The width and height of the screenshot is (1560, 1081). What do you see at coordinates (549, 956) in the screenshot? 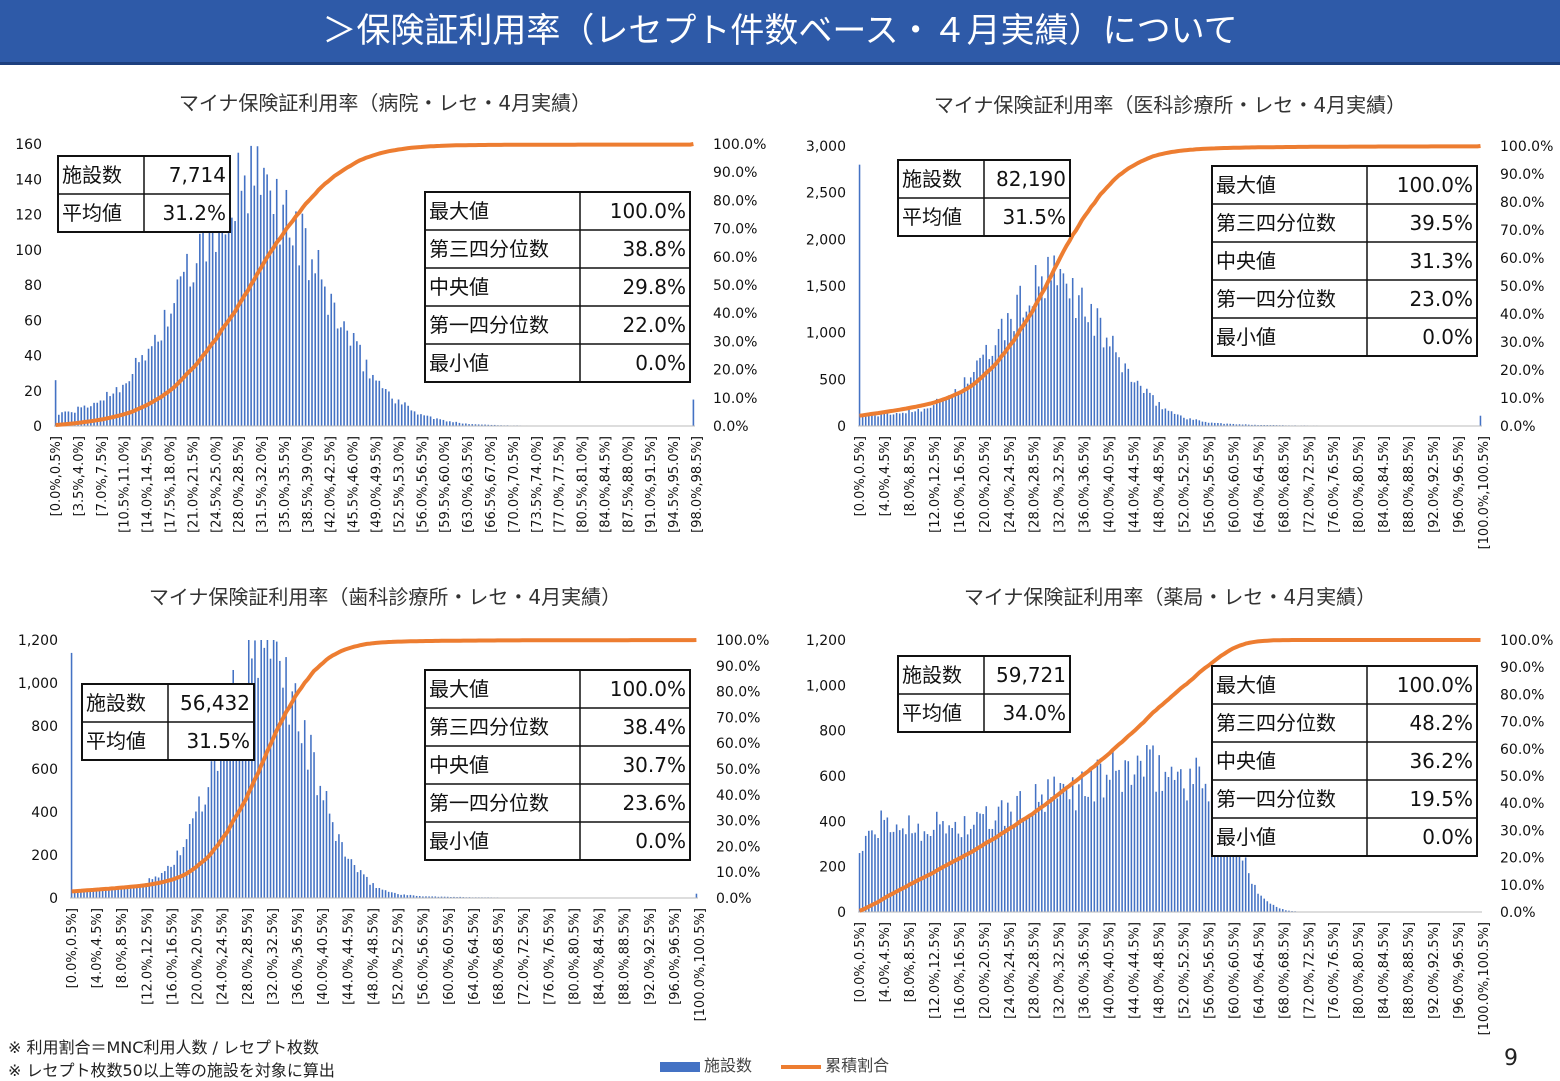
I see `x-tick-label: [76.0%,76.5%]` at bounding box center [549, 956].